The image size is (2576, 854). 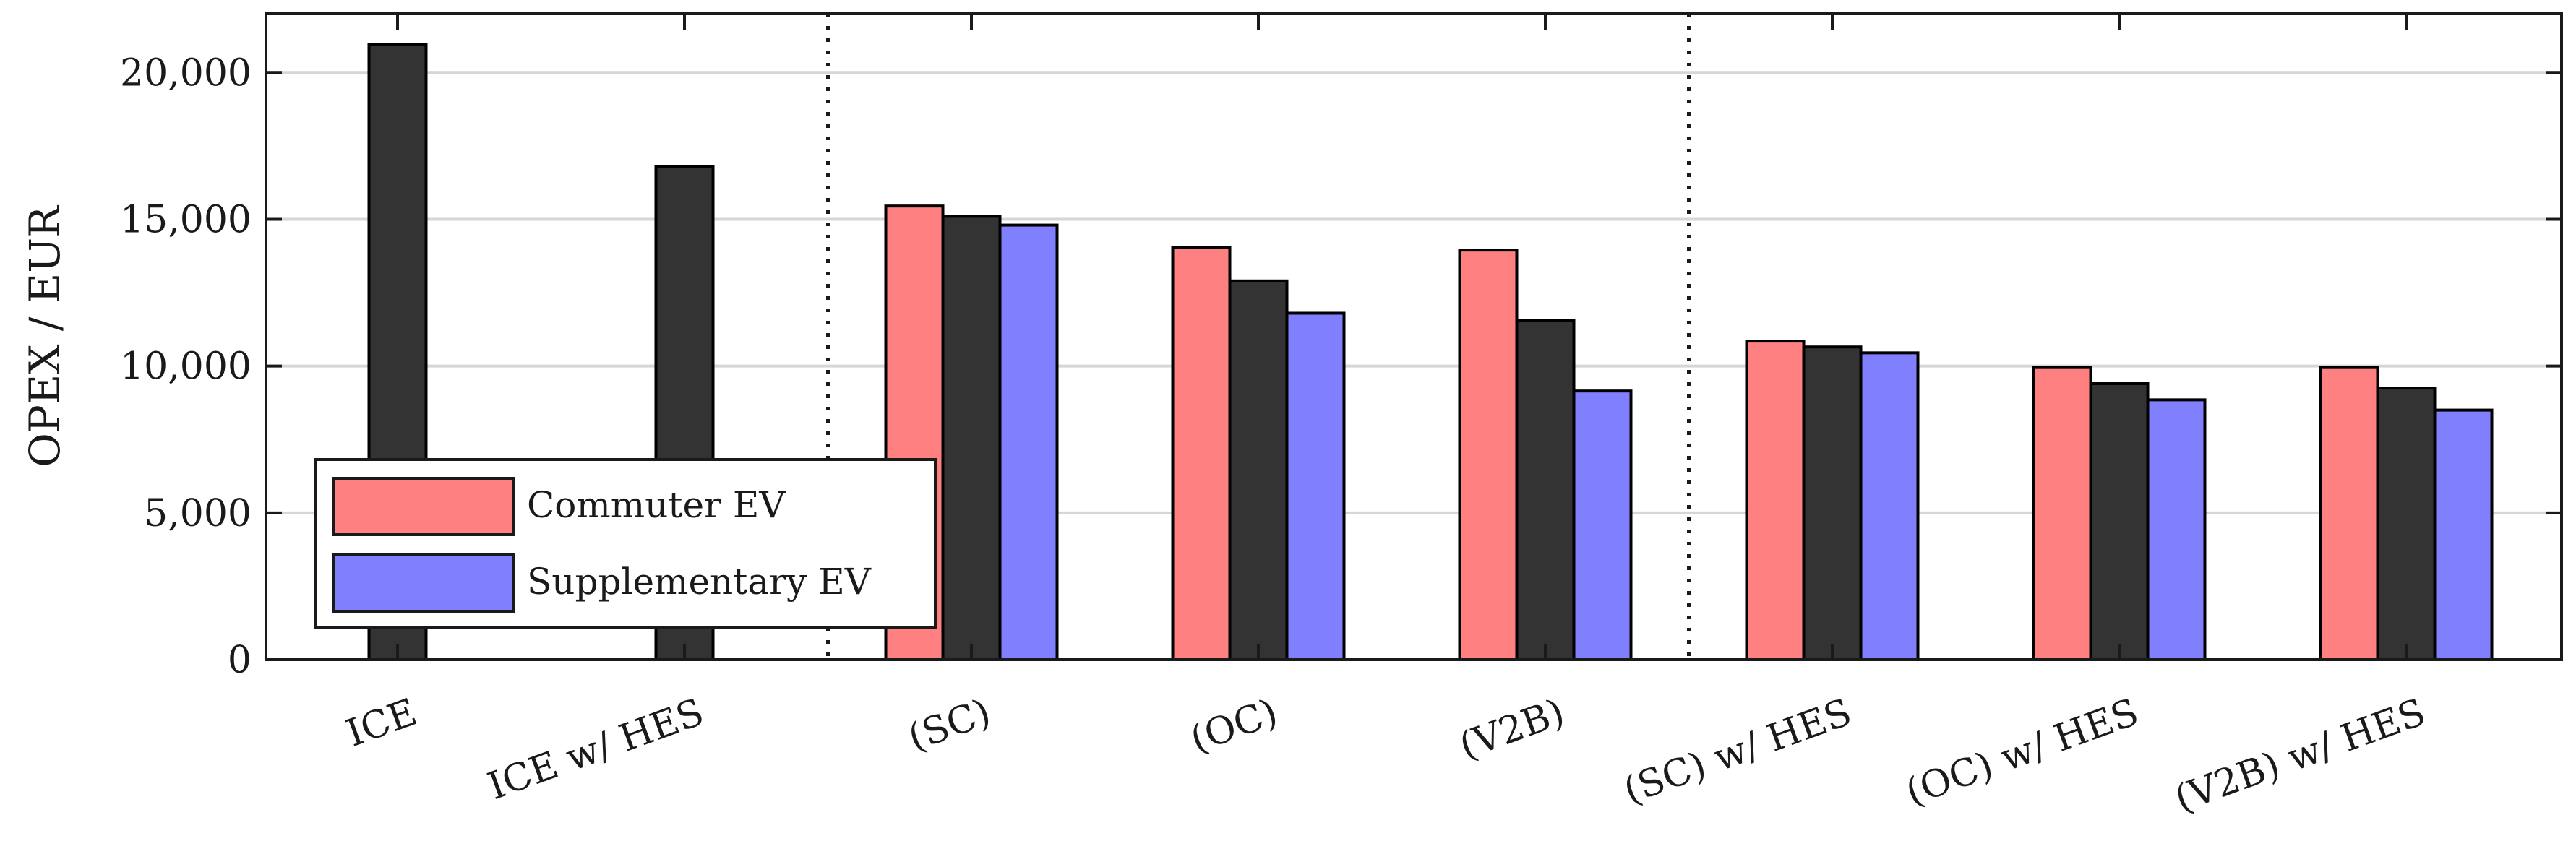 I want to click on x-tick-label: (V2B) w/ HES, so click(x=2300, y=756).